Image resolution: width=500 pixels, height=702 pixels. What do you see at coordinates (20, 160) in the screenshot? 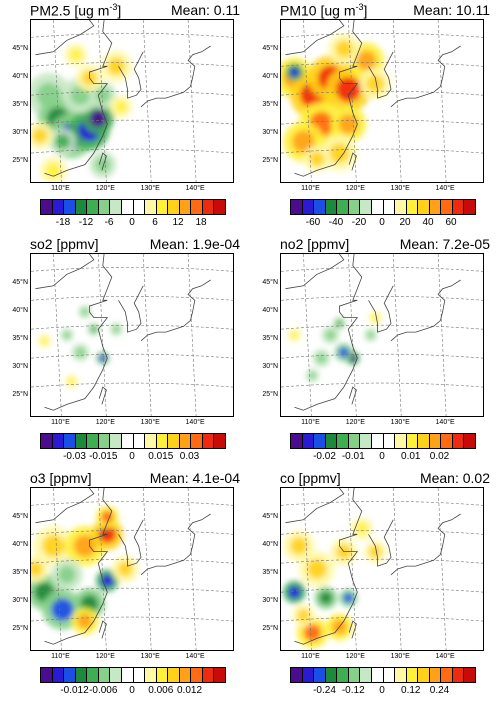
I see `lat-label: 25°N` at bounding box center [20, 160].